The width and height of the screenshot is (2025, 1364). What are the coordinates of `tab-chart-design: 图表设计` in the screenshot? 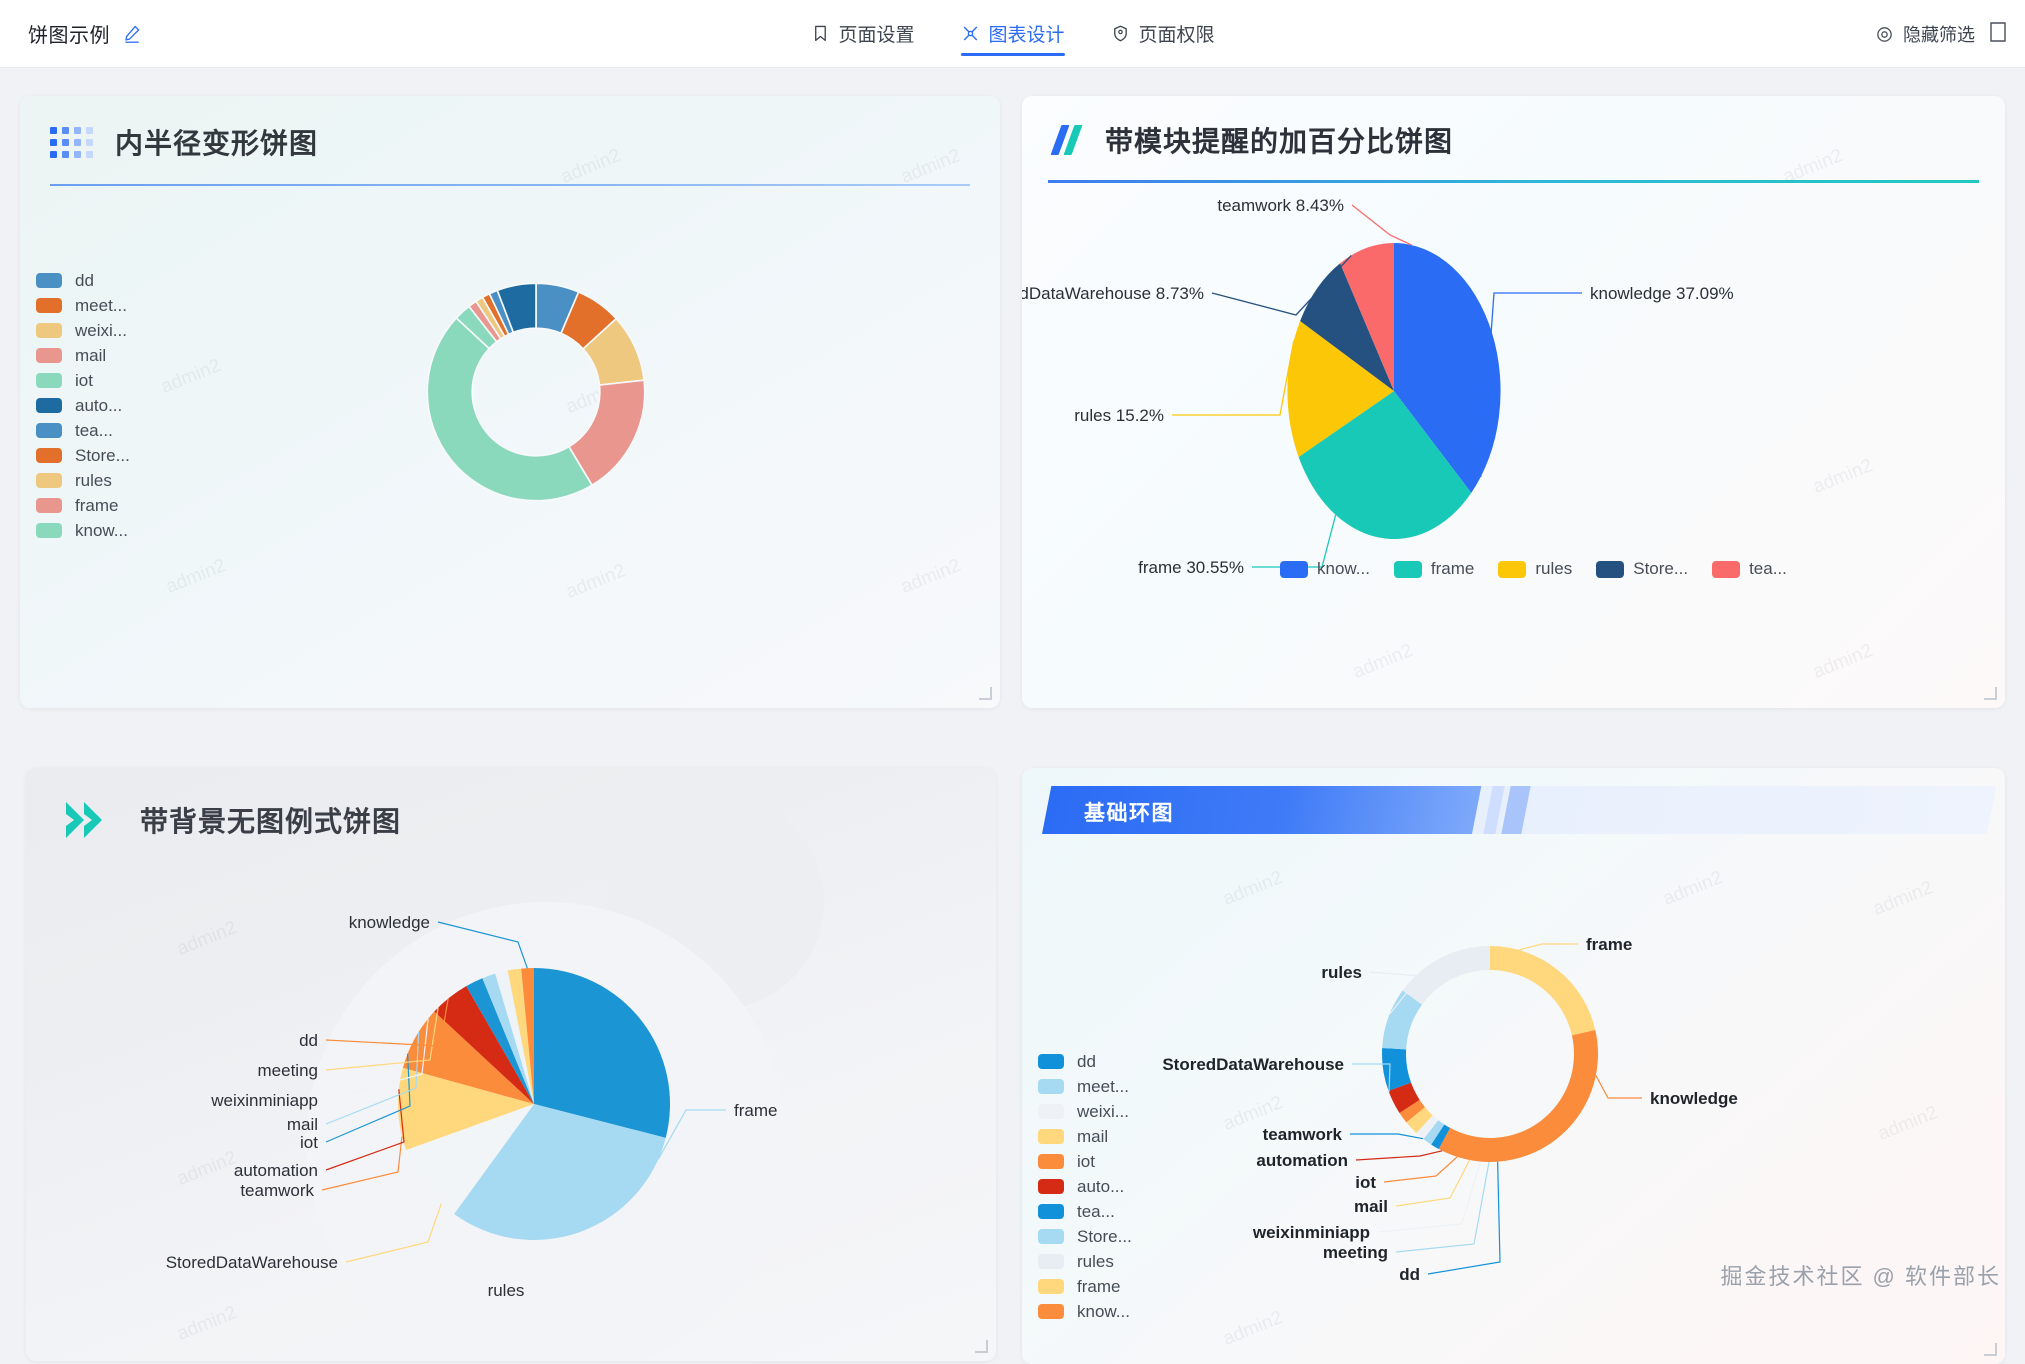 It's located at (1012, 34).